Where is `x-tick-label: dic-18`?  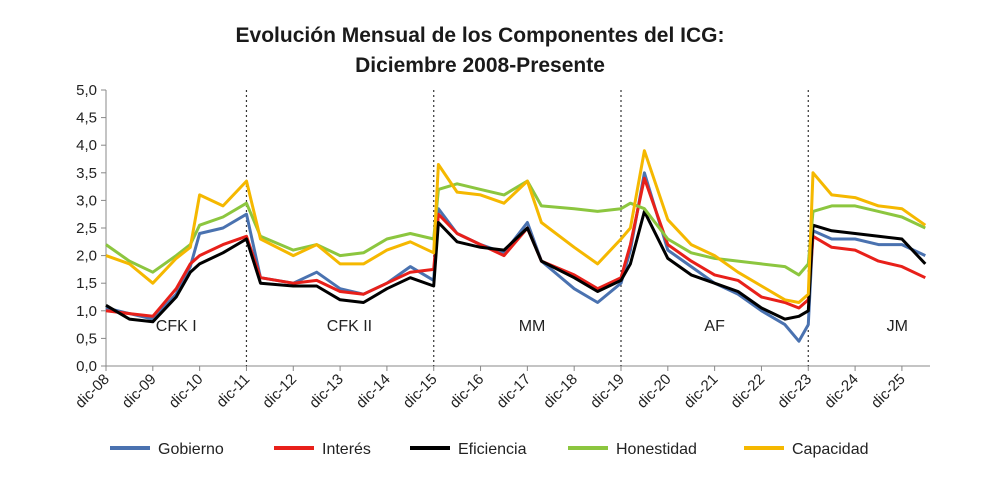 x-tick-label: dic-18 is located at coordinates (560, 391).